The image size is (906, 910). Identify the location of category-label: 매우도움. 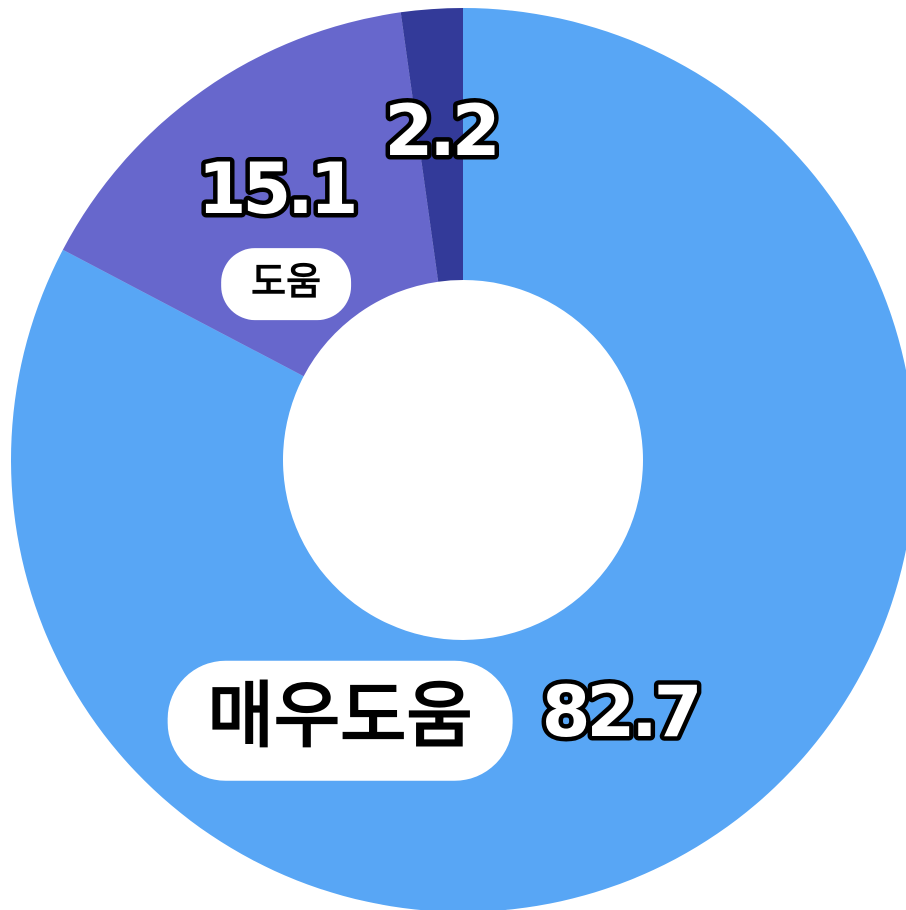
(340, 715).